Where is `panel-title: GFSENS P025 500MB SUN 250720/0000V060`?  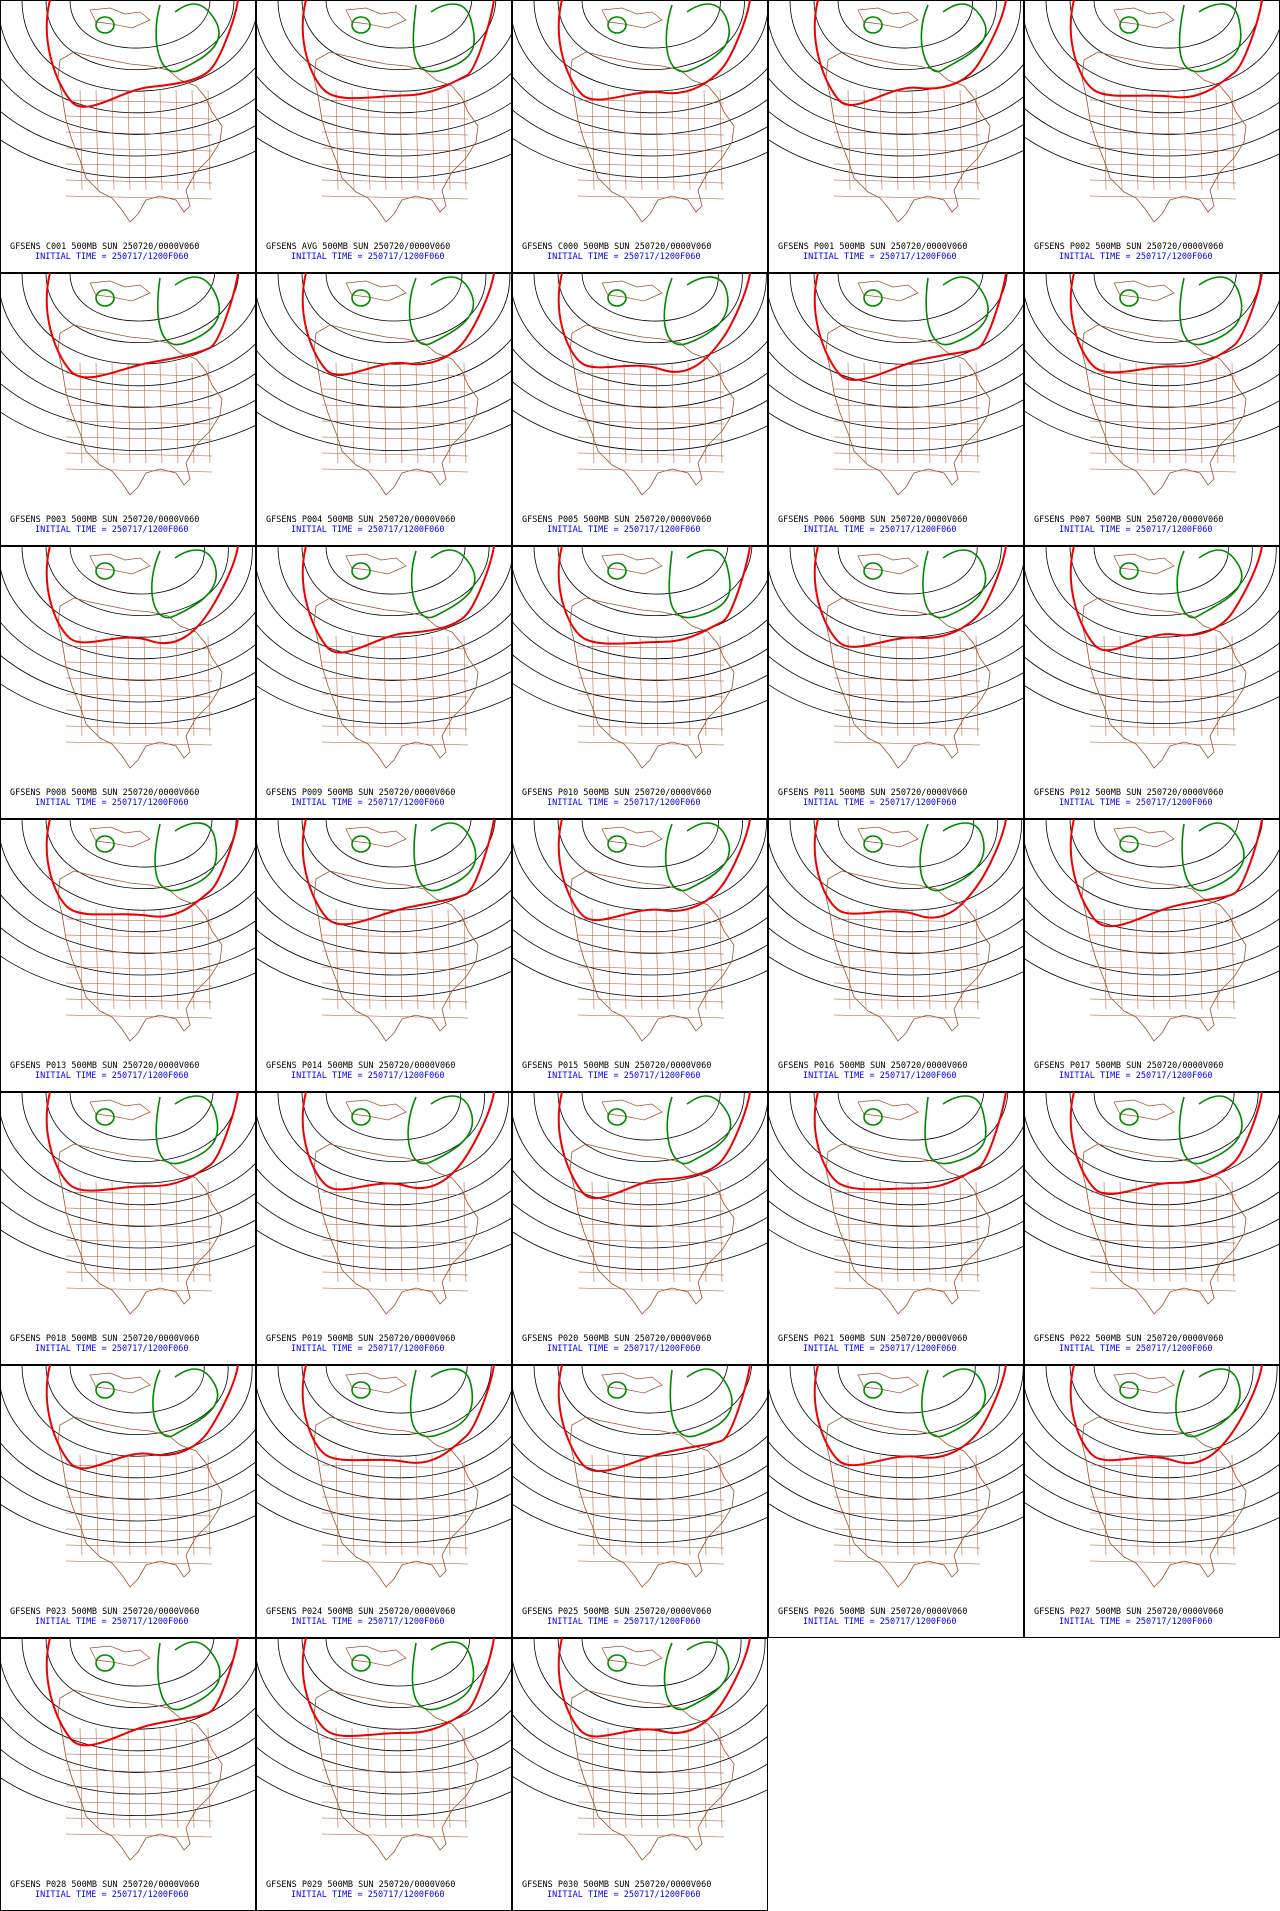
panel-title: GFSENS P025 500MB SUN 250720/0000V060 is located at coordinates (616, 1612).